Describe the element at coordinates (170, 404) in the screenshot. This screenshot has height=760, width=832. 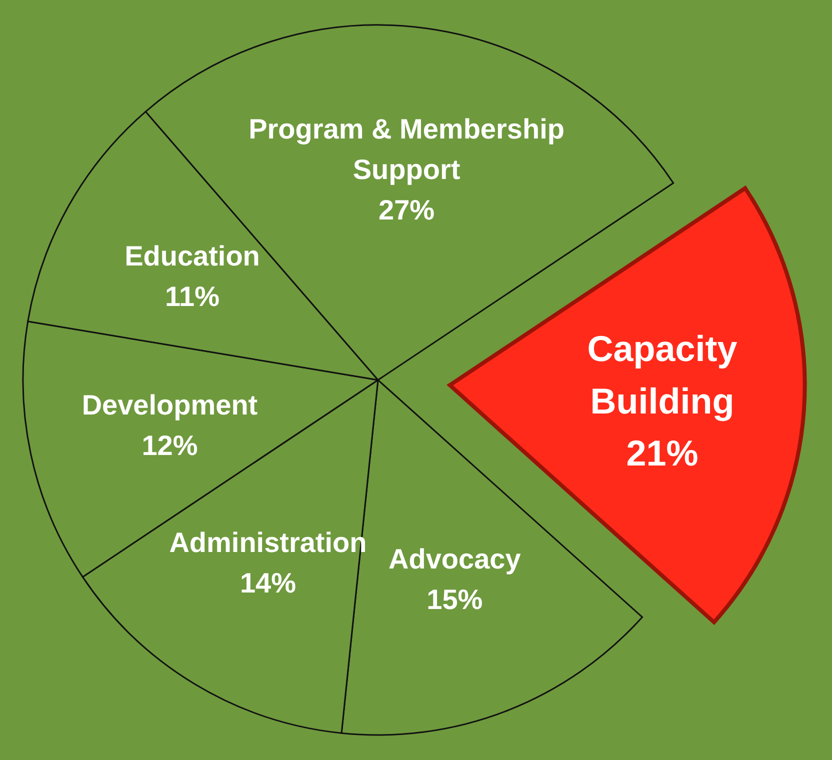
I see `slice-label: Development` at that location.